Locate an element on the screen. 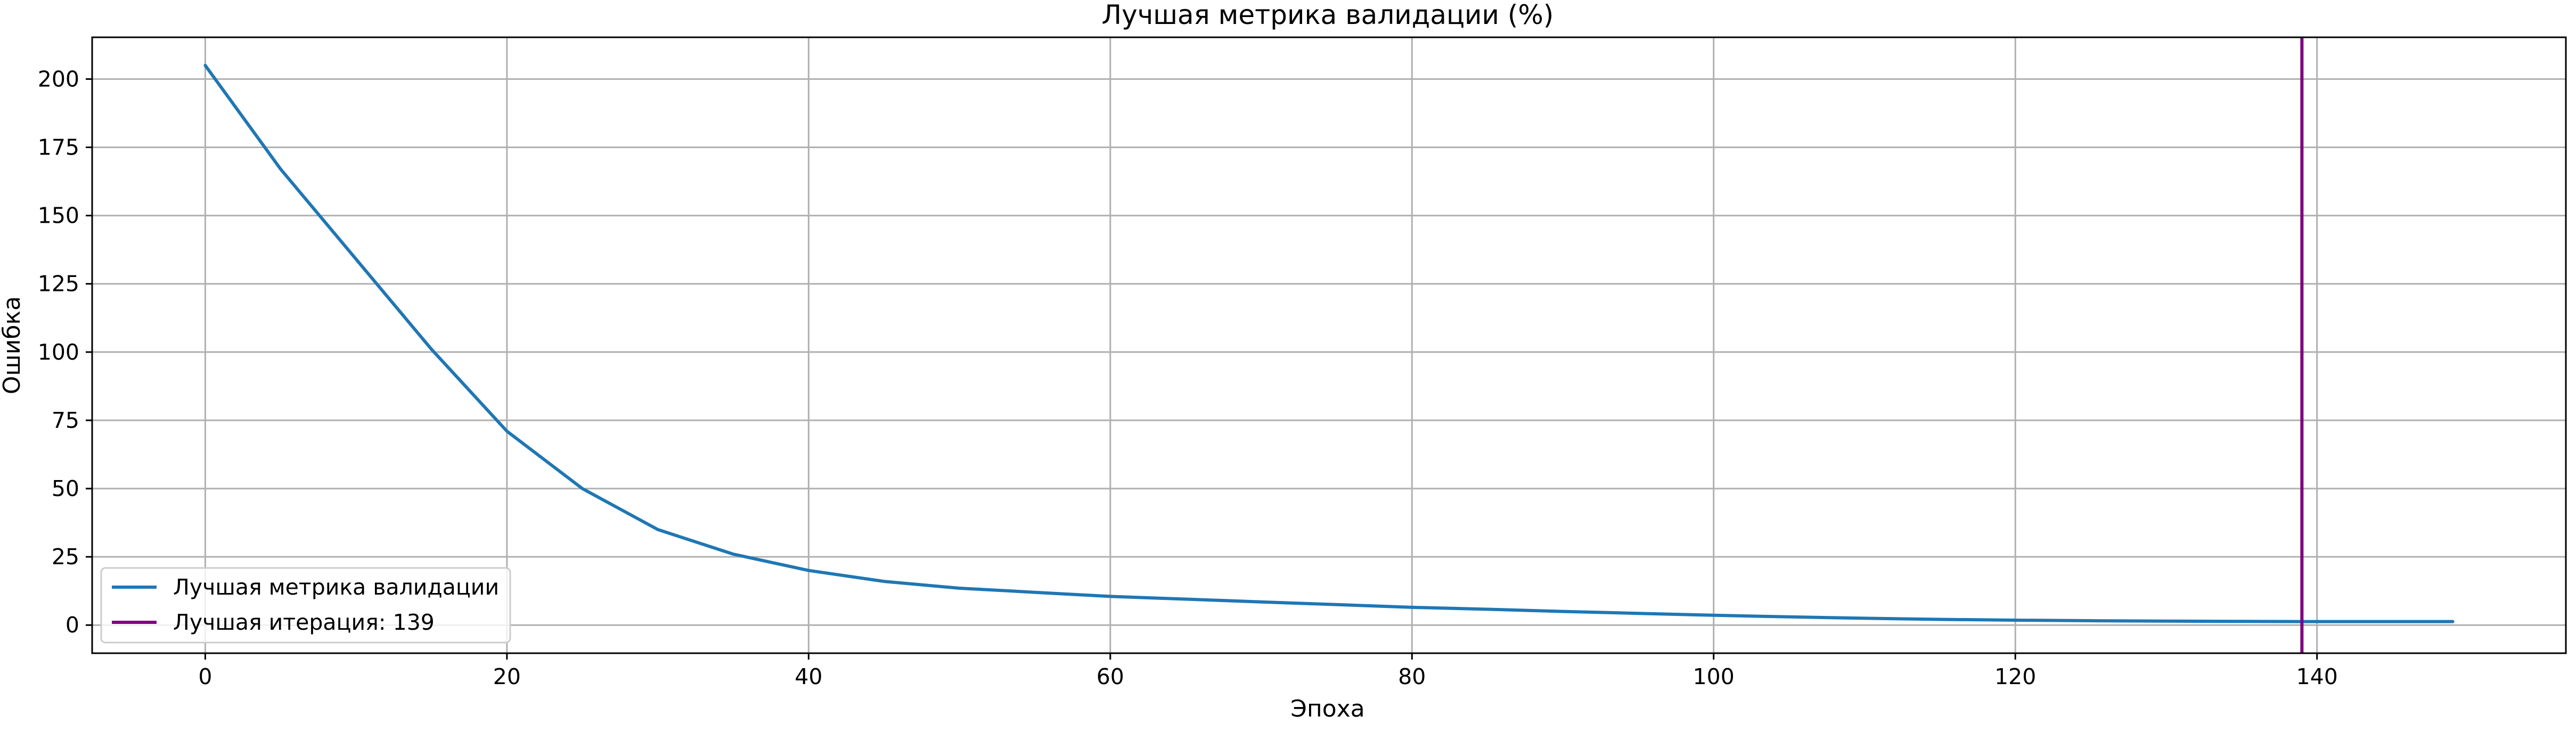  legend-label-validation: Лучшая метрика валидации is located at coordinates (336, 587).